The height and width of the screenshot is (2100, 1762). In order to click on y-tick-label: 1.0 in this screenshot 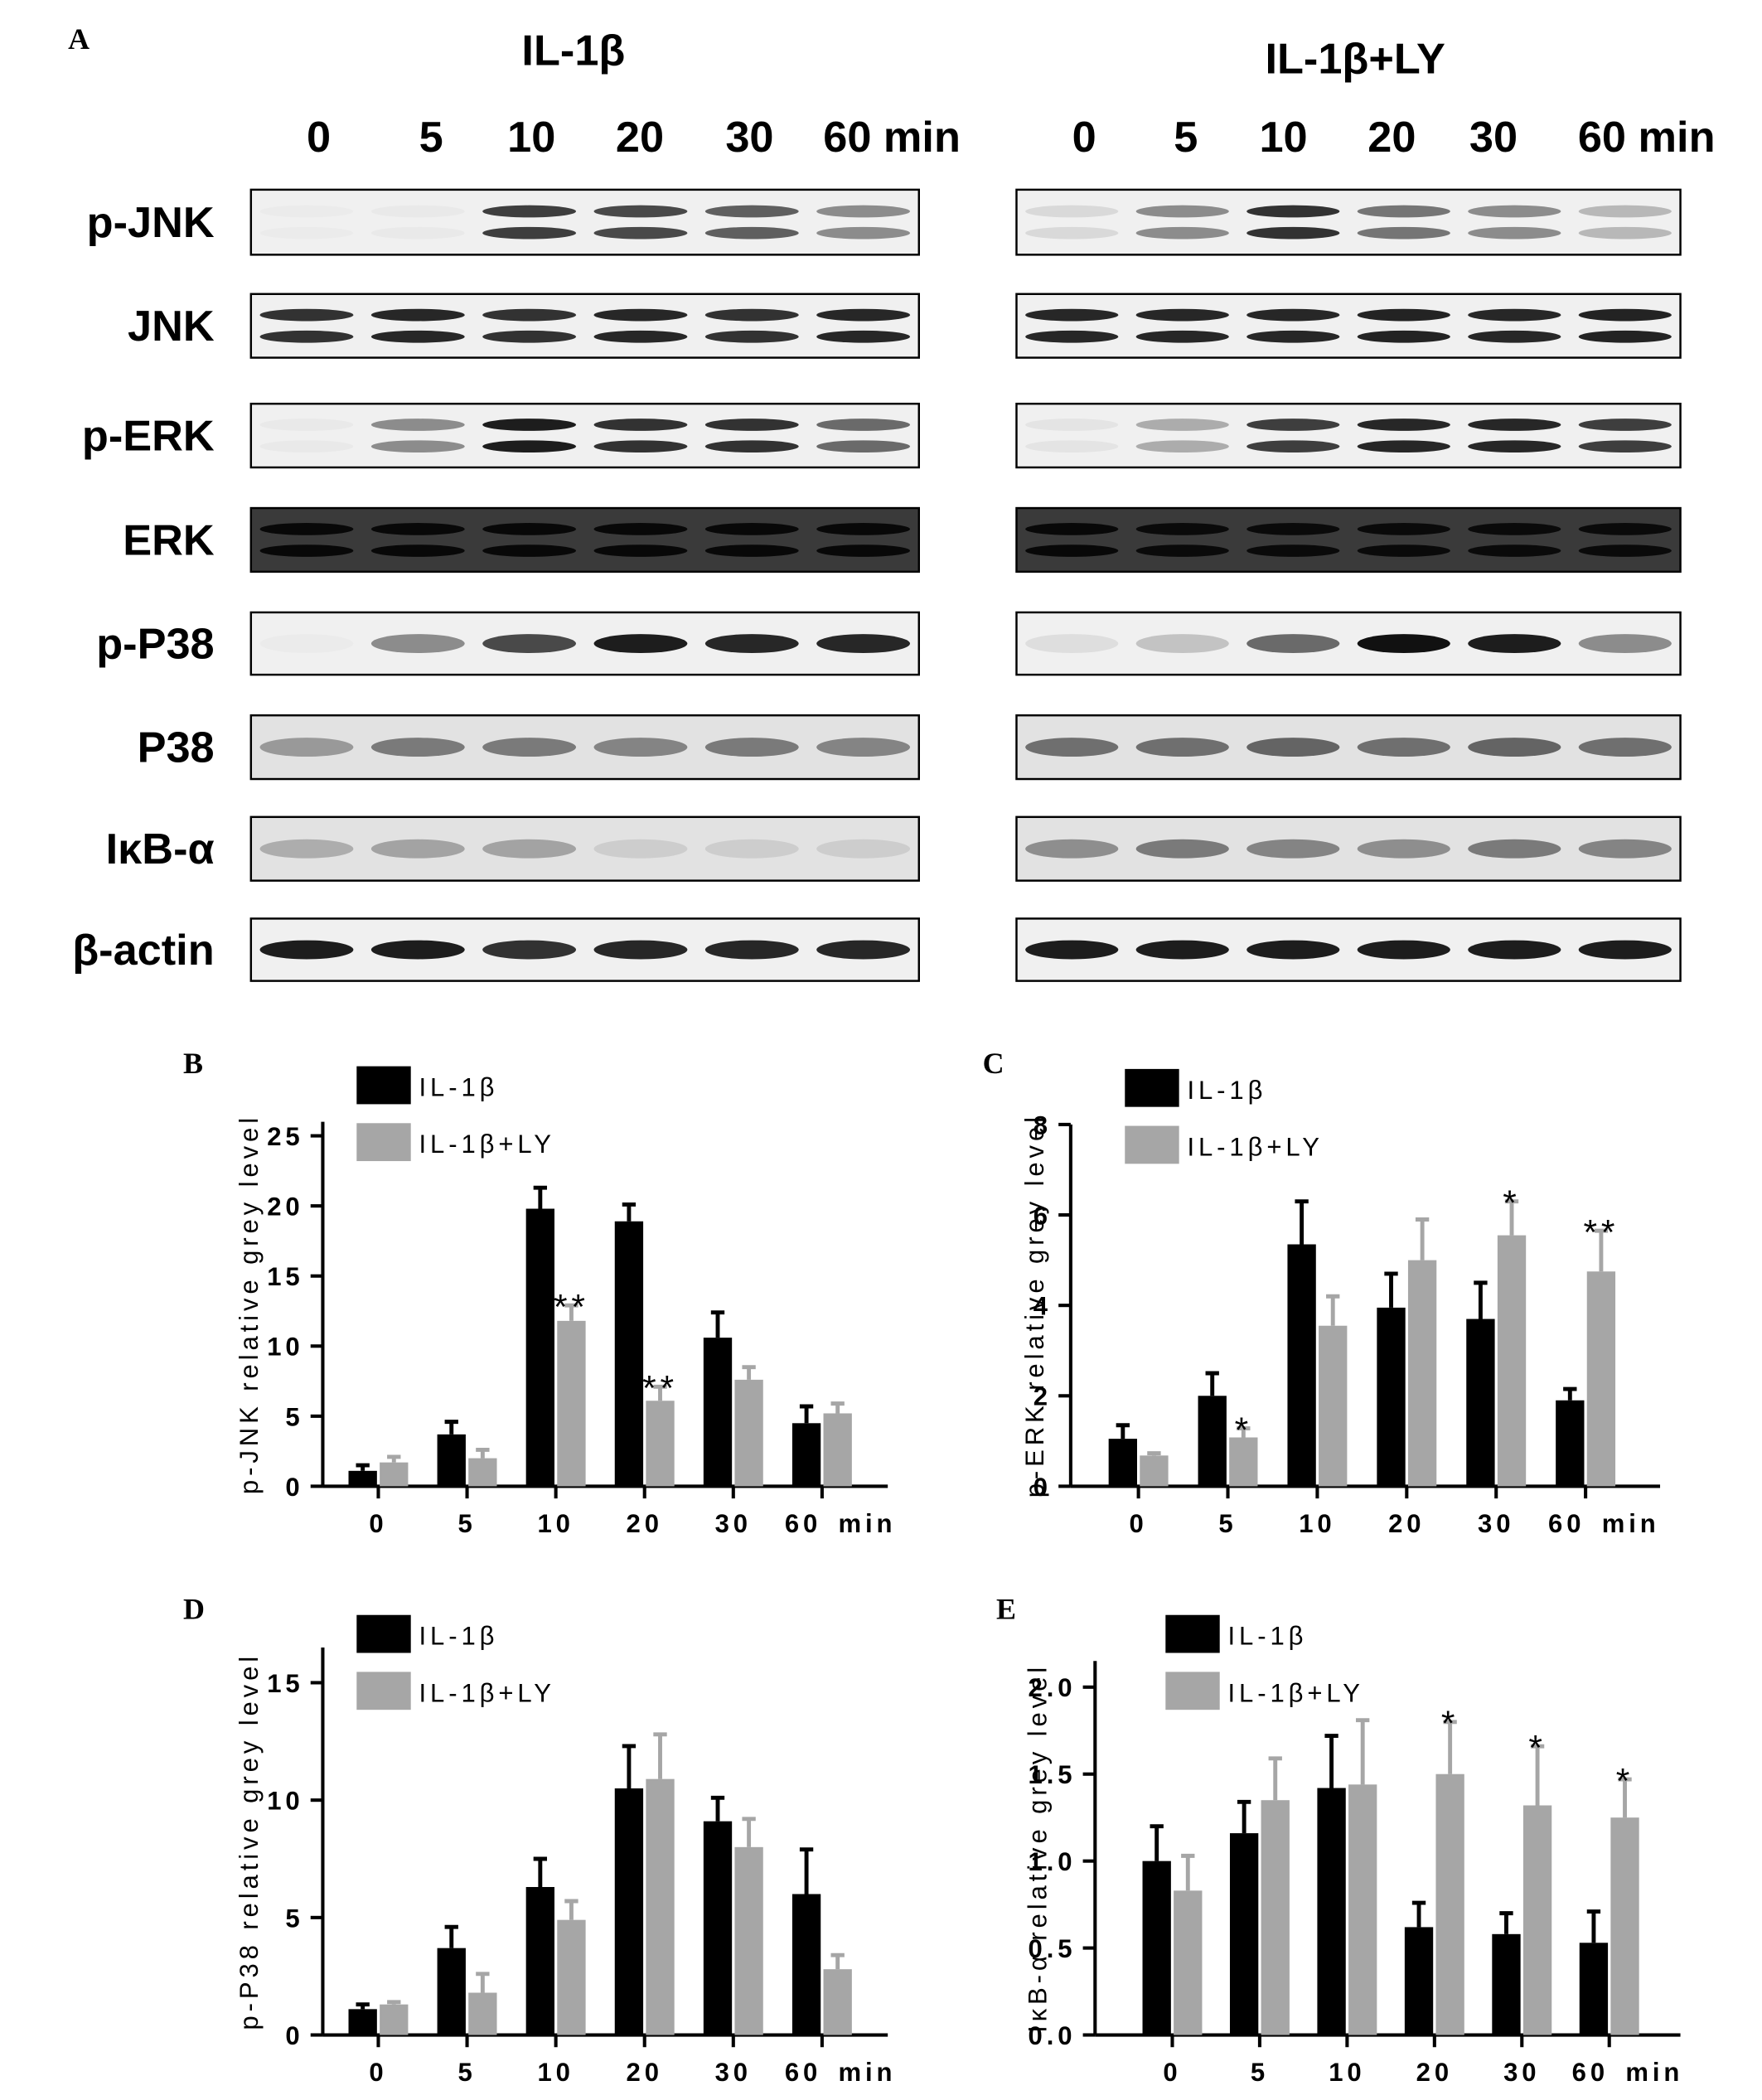, I will do `click(1053, 1861)`.